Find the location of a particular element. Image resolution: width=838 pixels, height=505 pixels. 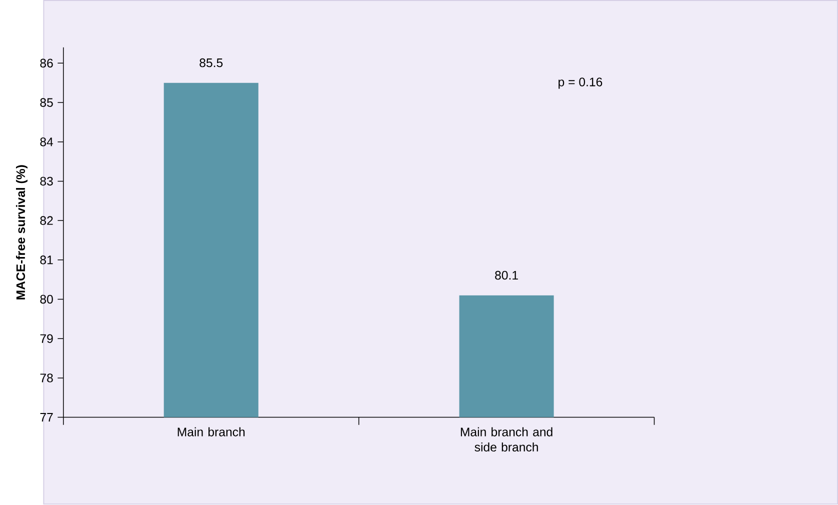

y-tick-label: 78 is located at coordinates (46, 378).